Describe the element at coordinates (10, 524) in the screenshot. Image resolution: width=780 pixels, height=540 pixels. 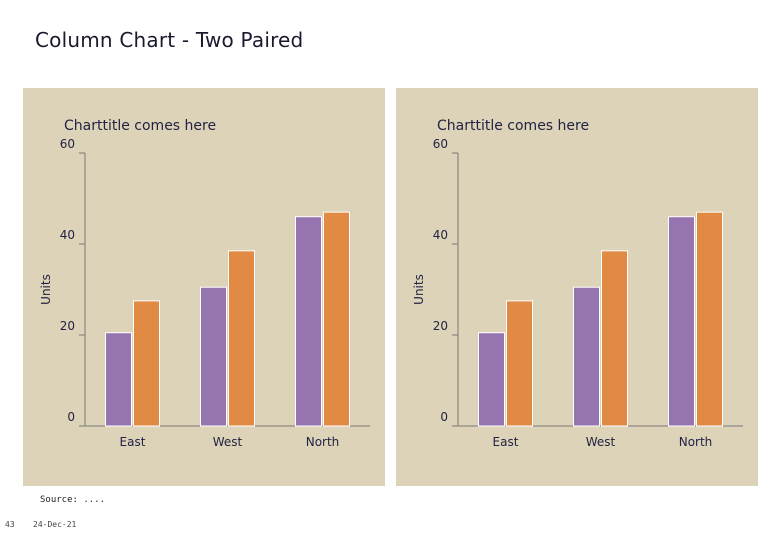
I see `page-number: 43` at that location.